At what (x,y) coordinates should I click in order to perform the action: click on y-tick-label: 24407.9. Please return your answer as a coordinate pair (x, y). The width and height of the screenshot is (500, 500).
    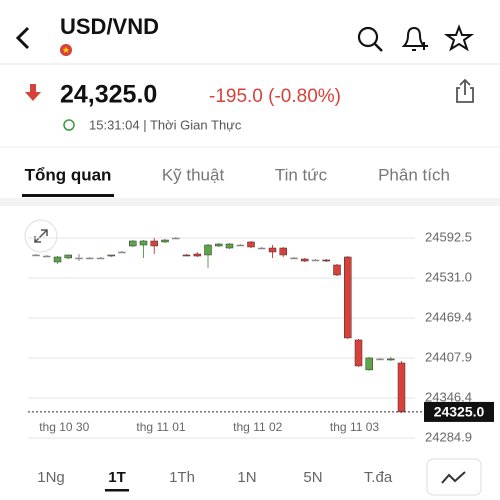
    Looking at the image, I should click on (448, 356).